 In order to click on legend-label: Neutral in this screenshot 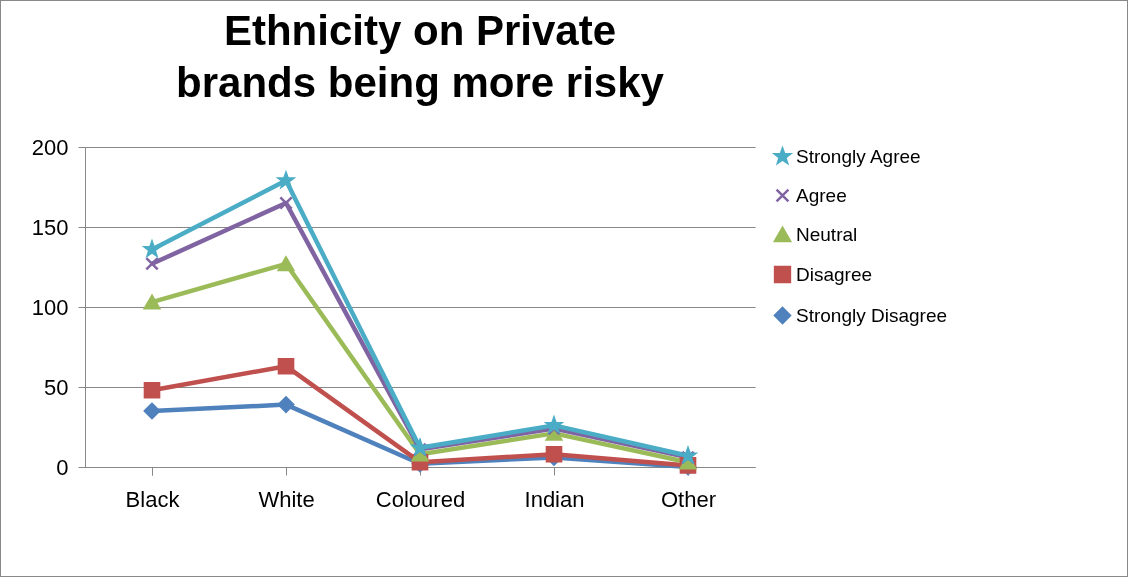, I will do `click(827, 234)`.